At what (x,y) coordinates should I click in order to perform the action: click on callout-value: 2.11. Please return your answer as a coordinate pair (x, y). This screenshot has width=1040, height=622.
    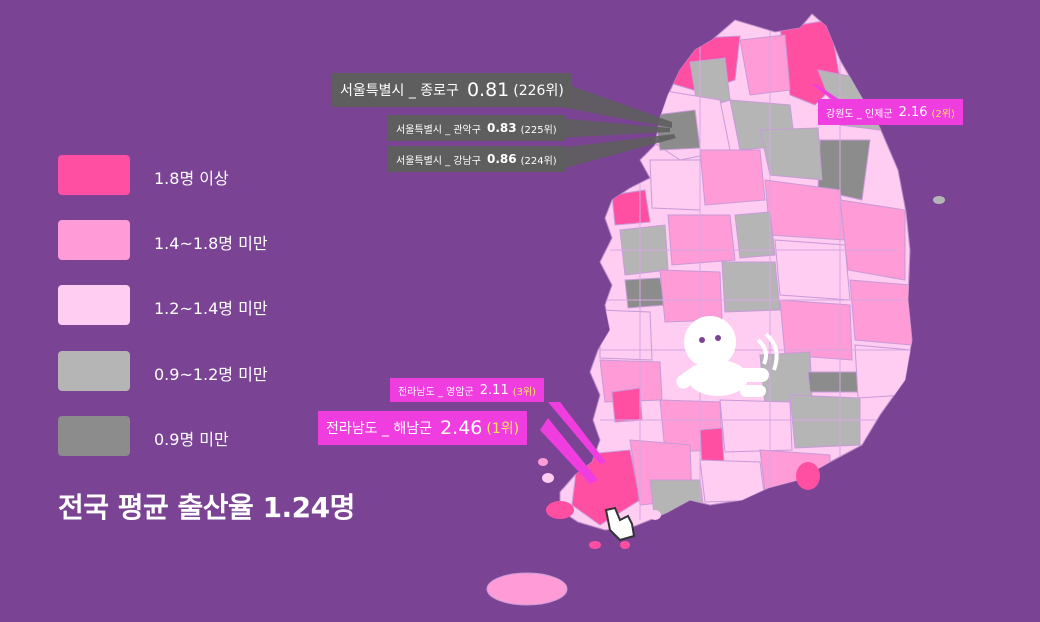
    Looking at the image, I should click on (494, 390).